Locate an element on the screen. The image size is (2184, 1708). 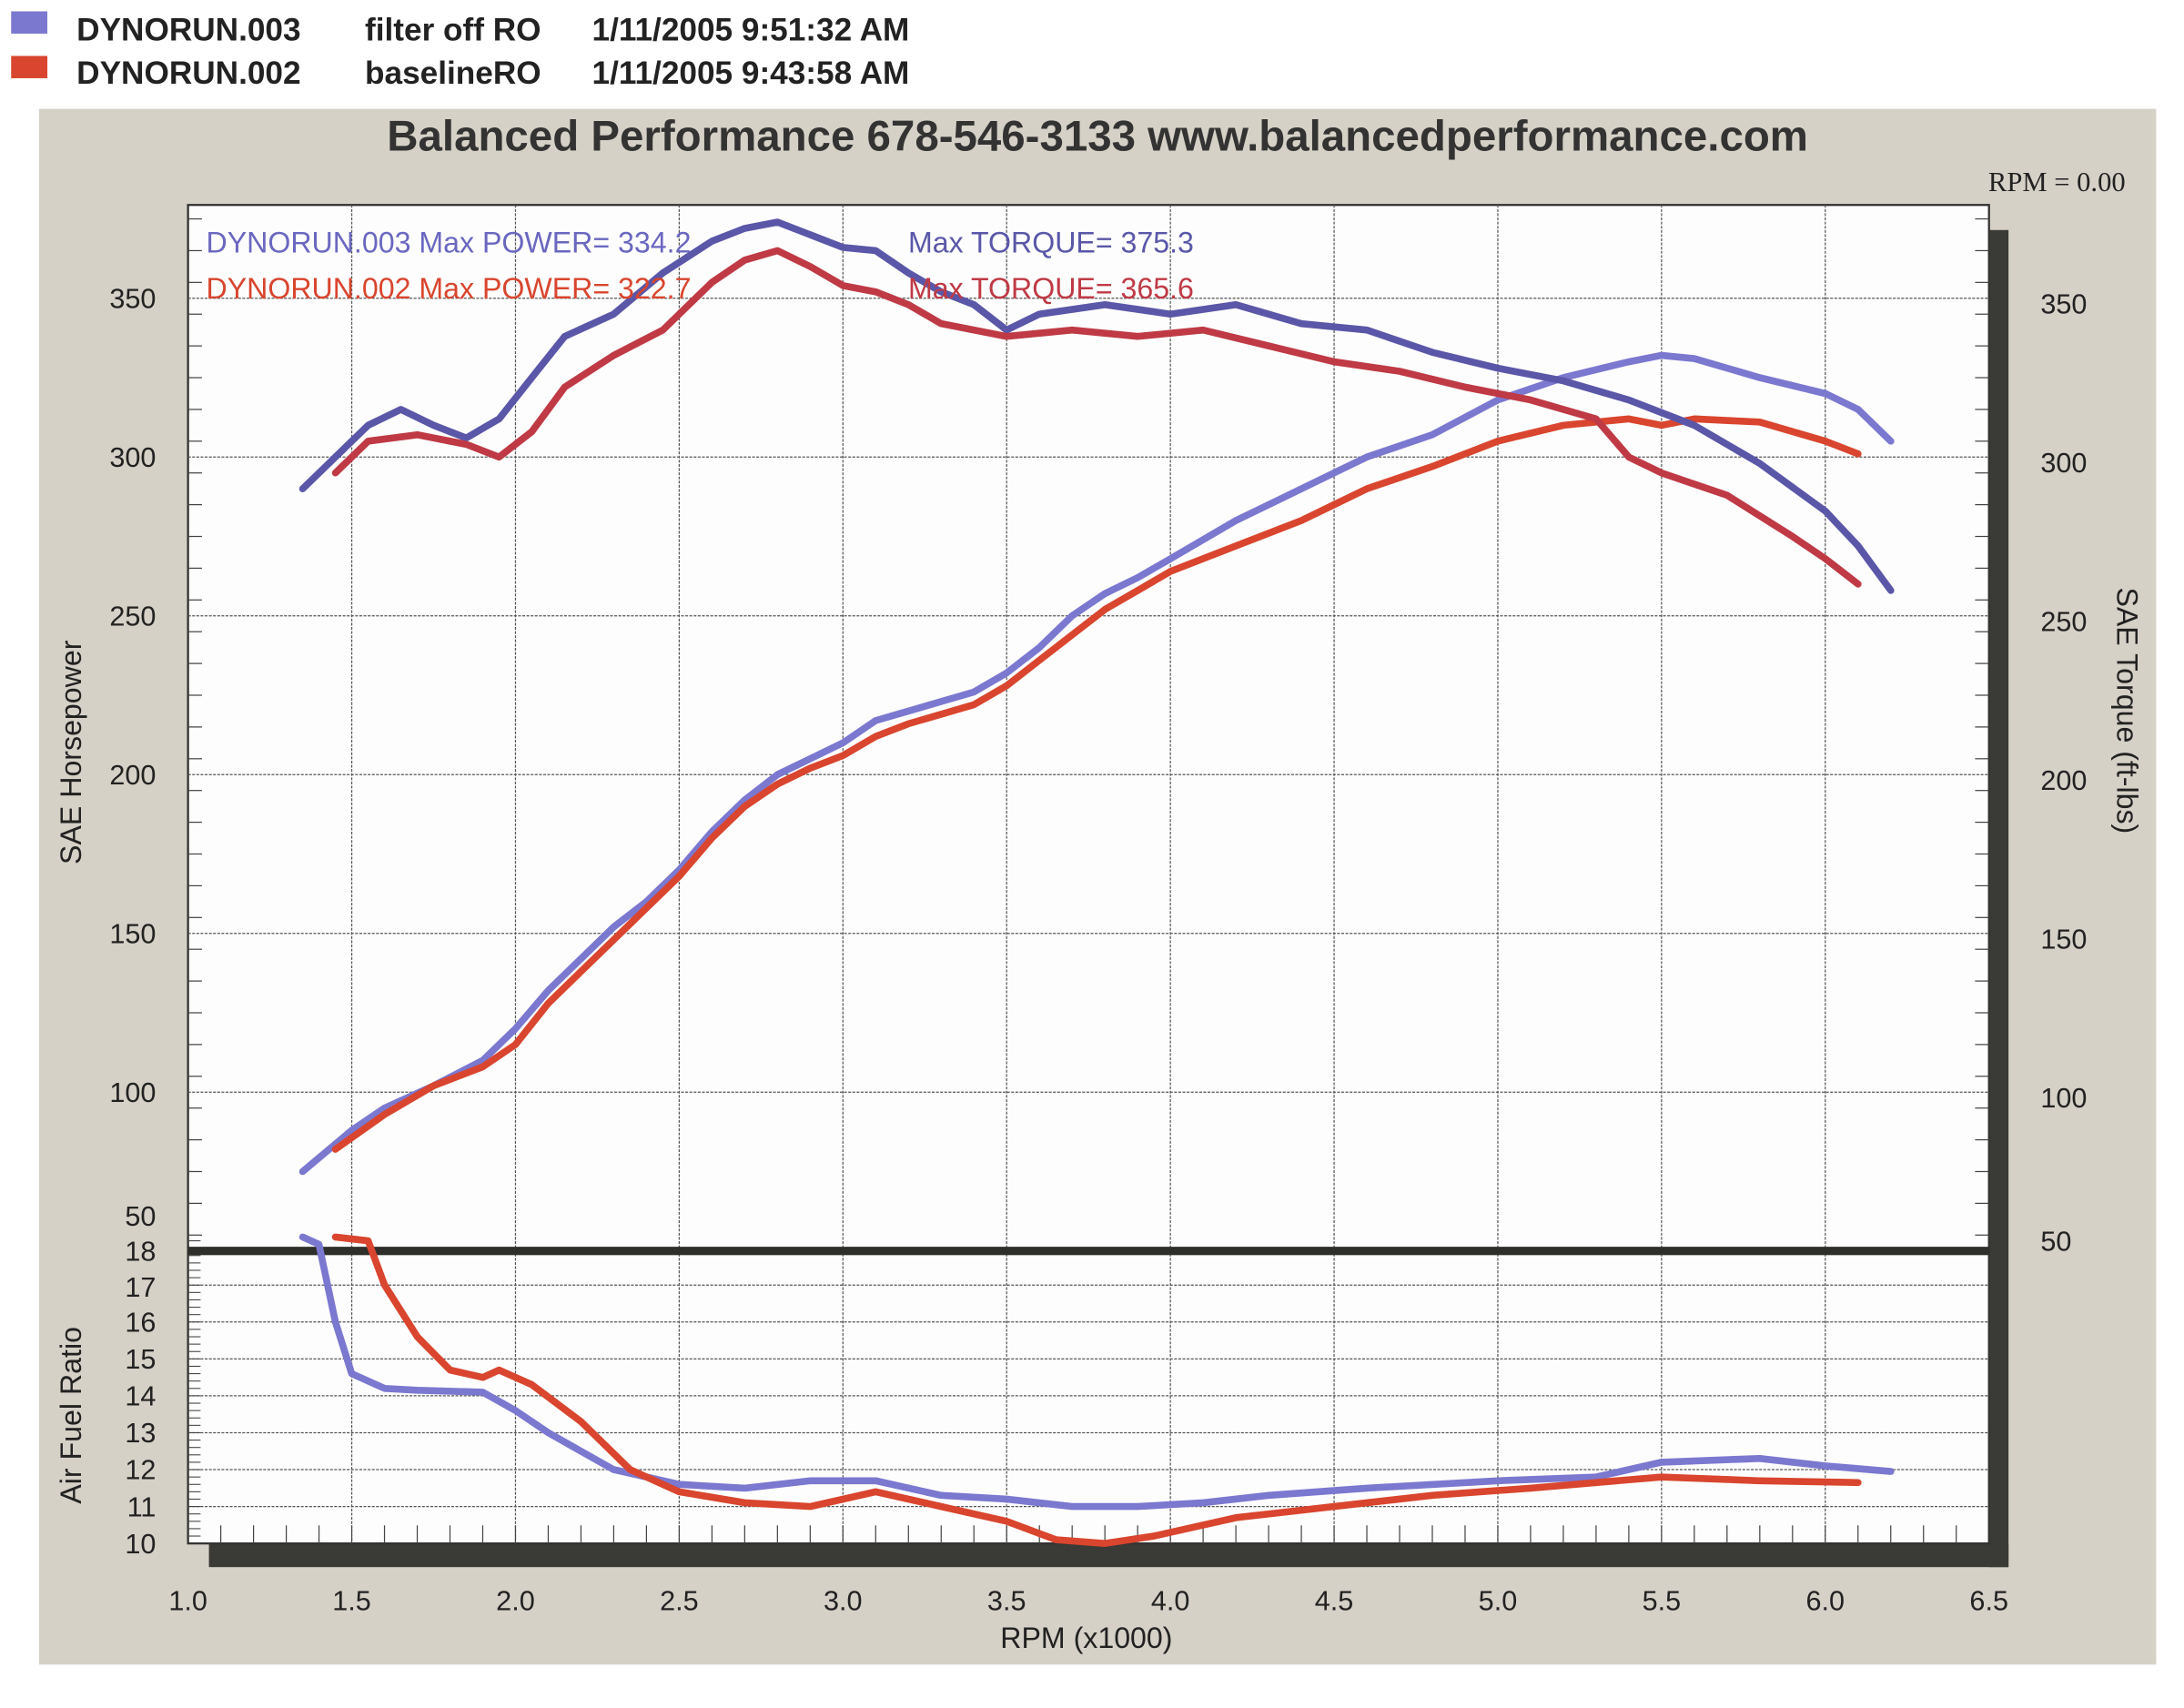
legend-time-003: 1/11/2005 9:51:32 AM is located at coordinates (751, 30).